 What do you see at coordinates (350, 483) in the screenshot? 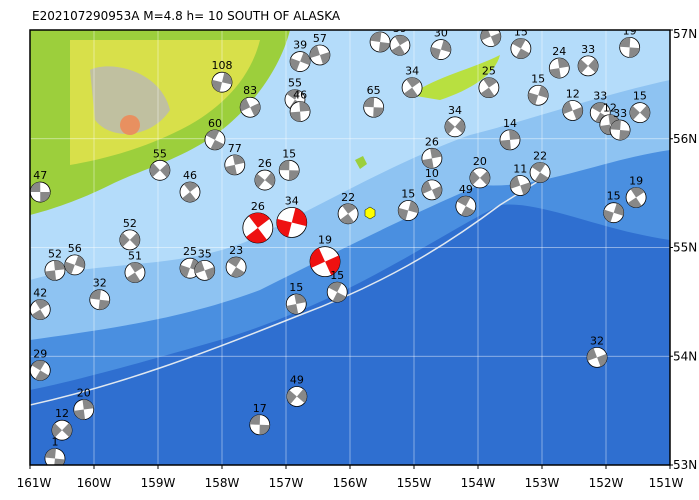
I see `x-tick-label: 156W` at bounding box center [350, 483].